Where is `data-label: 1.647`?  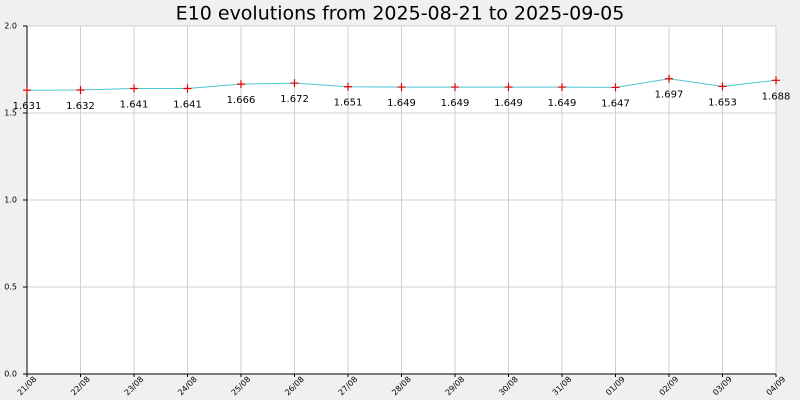 data-label: 1.647 is located at coordinates (615, 103).